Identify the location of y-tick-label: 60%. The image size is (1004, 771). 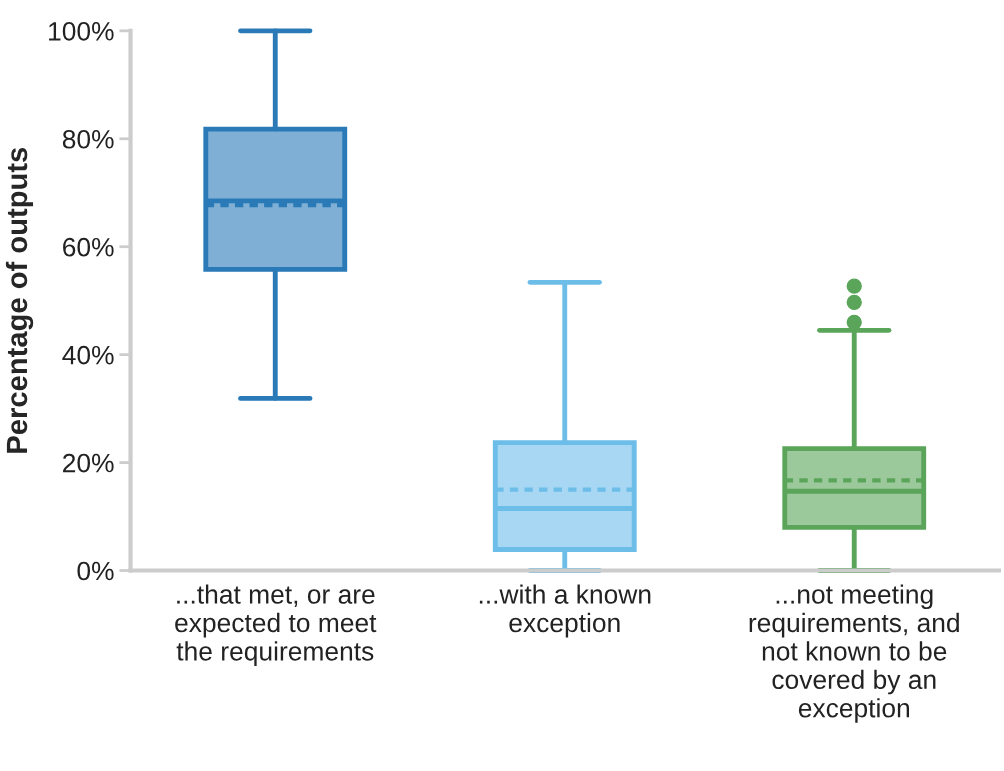
(88, 247).